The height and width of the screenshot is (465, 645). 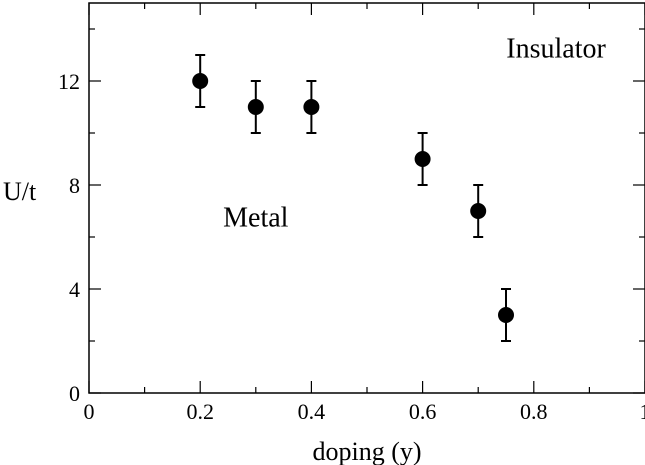 I want to click on x-axis-label: doping (y), so click(x=366, y=451).